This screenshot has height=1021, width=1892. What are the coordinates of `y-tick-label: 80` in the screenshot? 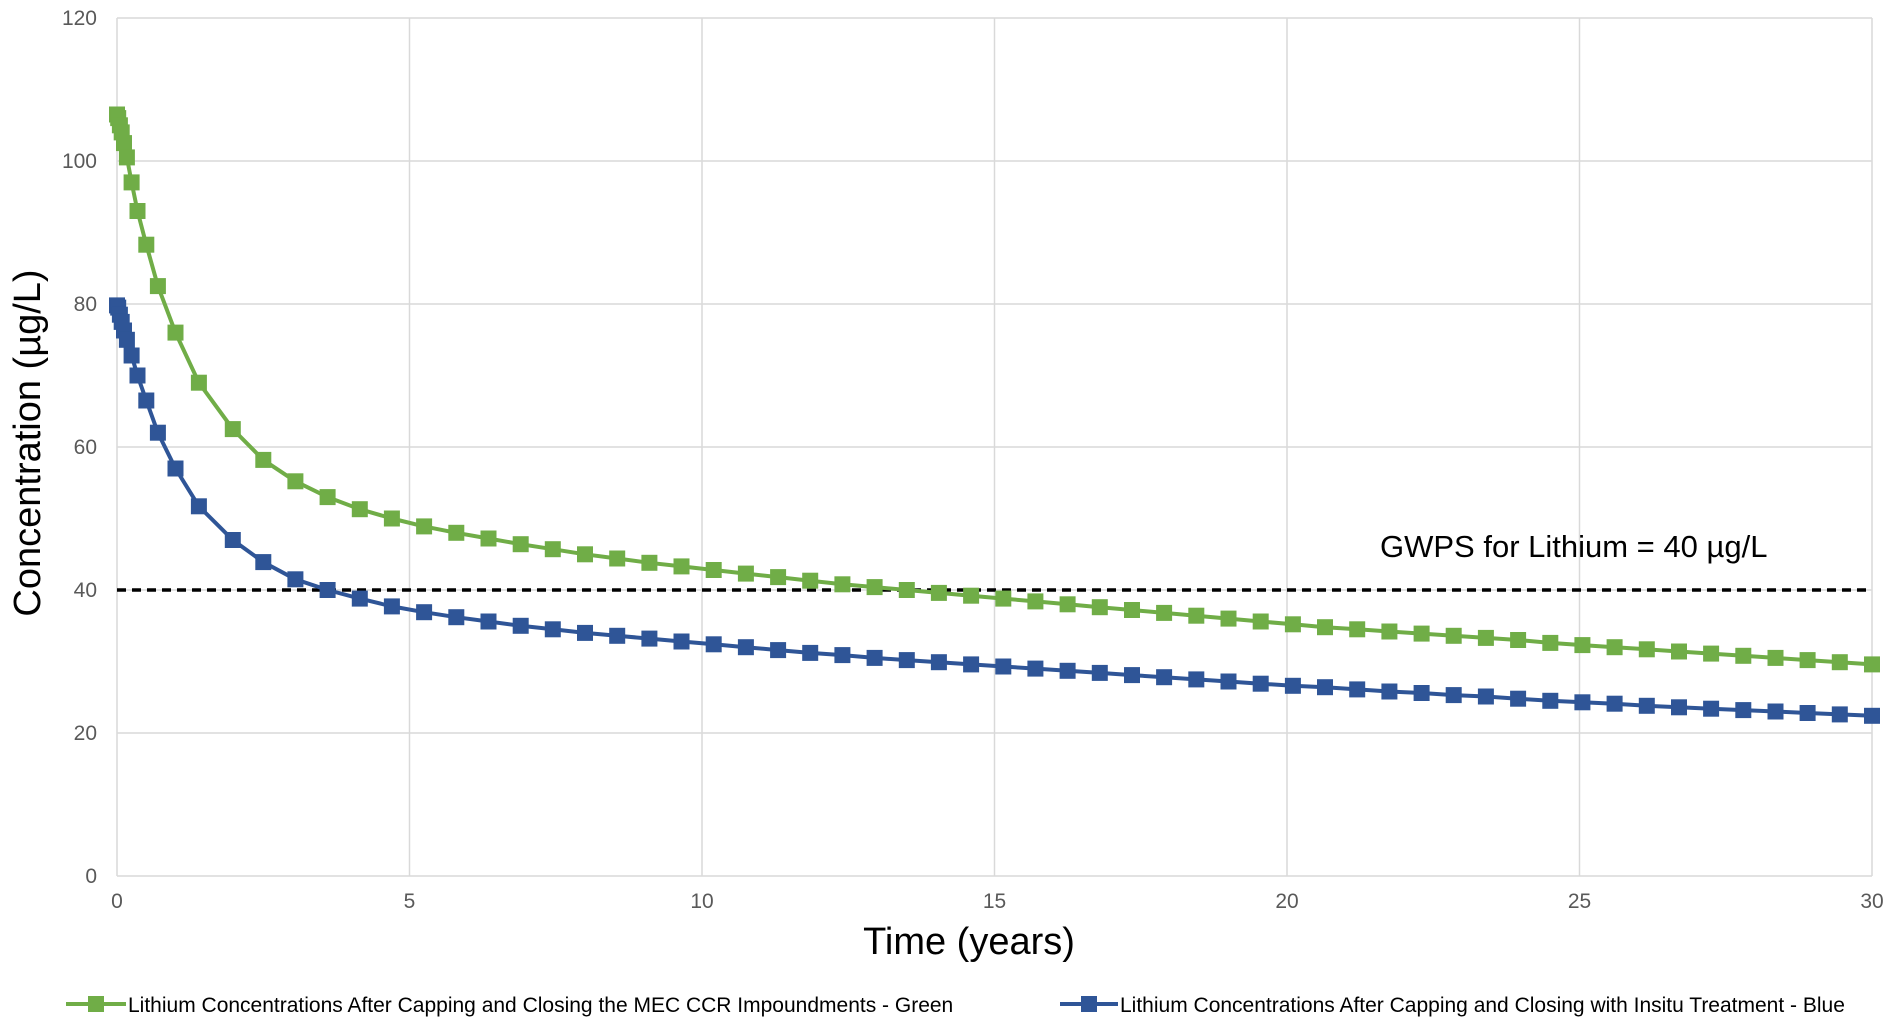 It's located at (85, 304).